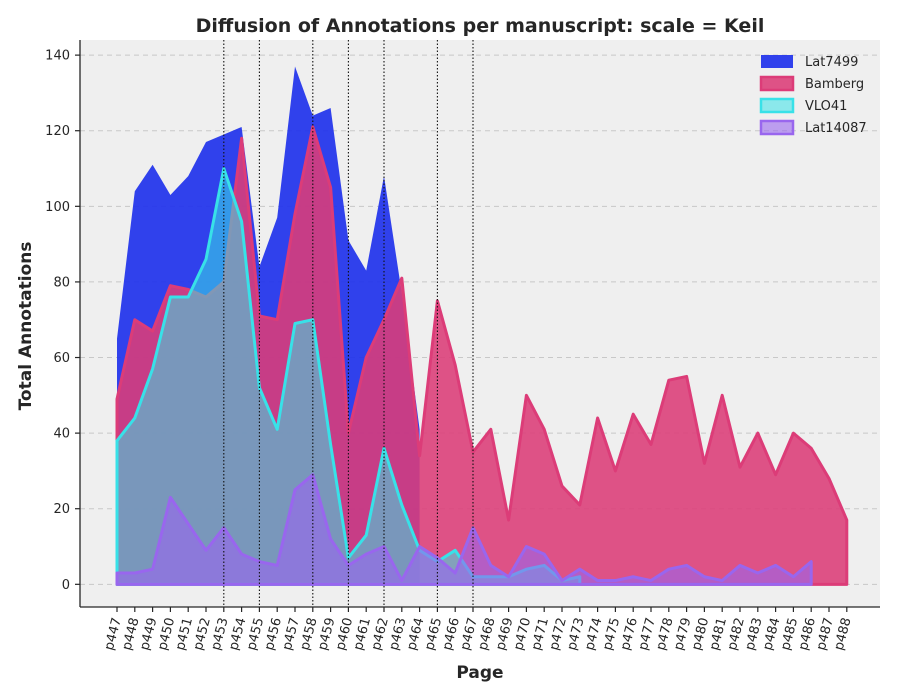  Describe the element at coordinates (61, 282) in the screenshot. I see `y-tick-label-80: 80` at that location.